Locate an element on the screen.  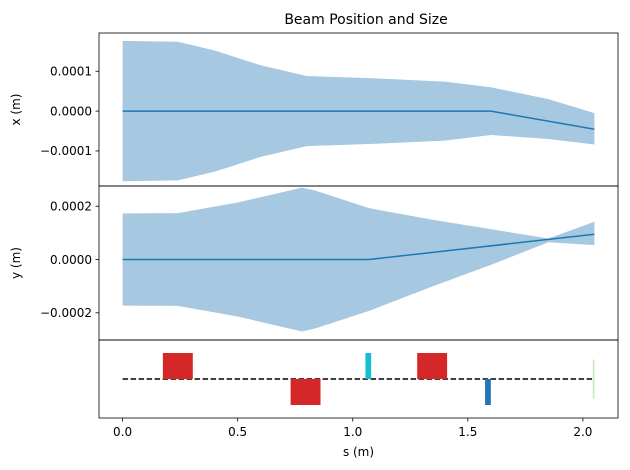
y-axis-title: y (m) is located at coordinates (16, 263).